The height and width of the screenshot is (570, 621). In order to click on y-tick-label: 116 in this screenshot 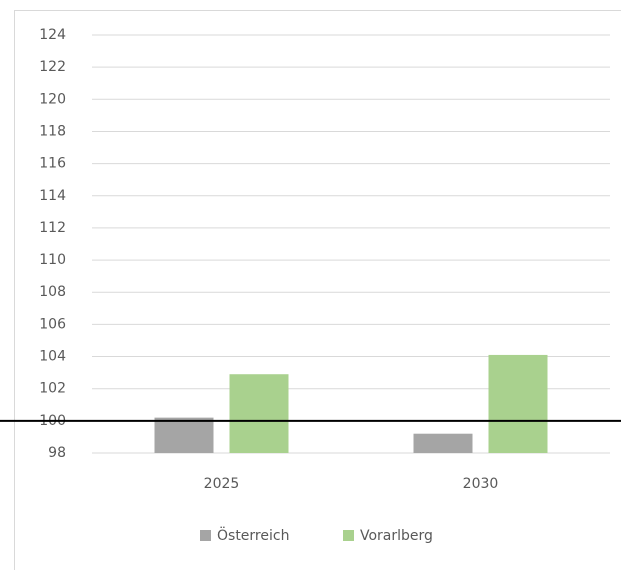, I will do `click(52, 164)`.